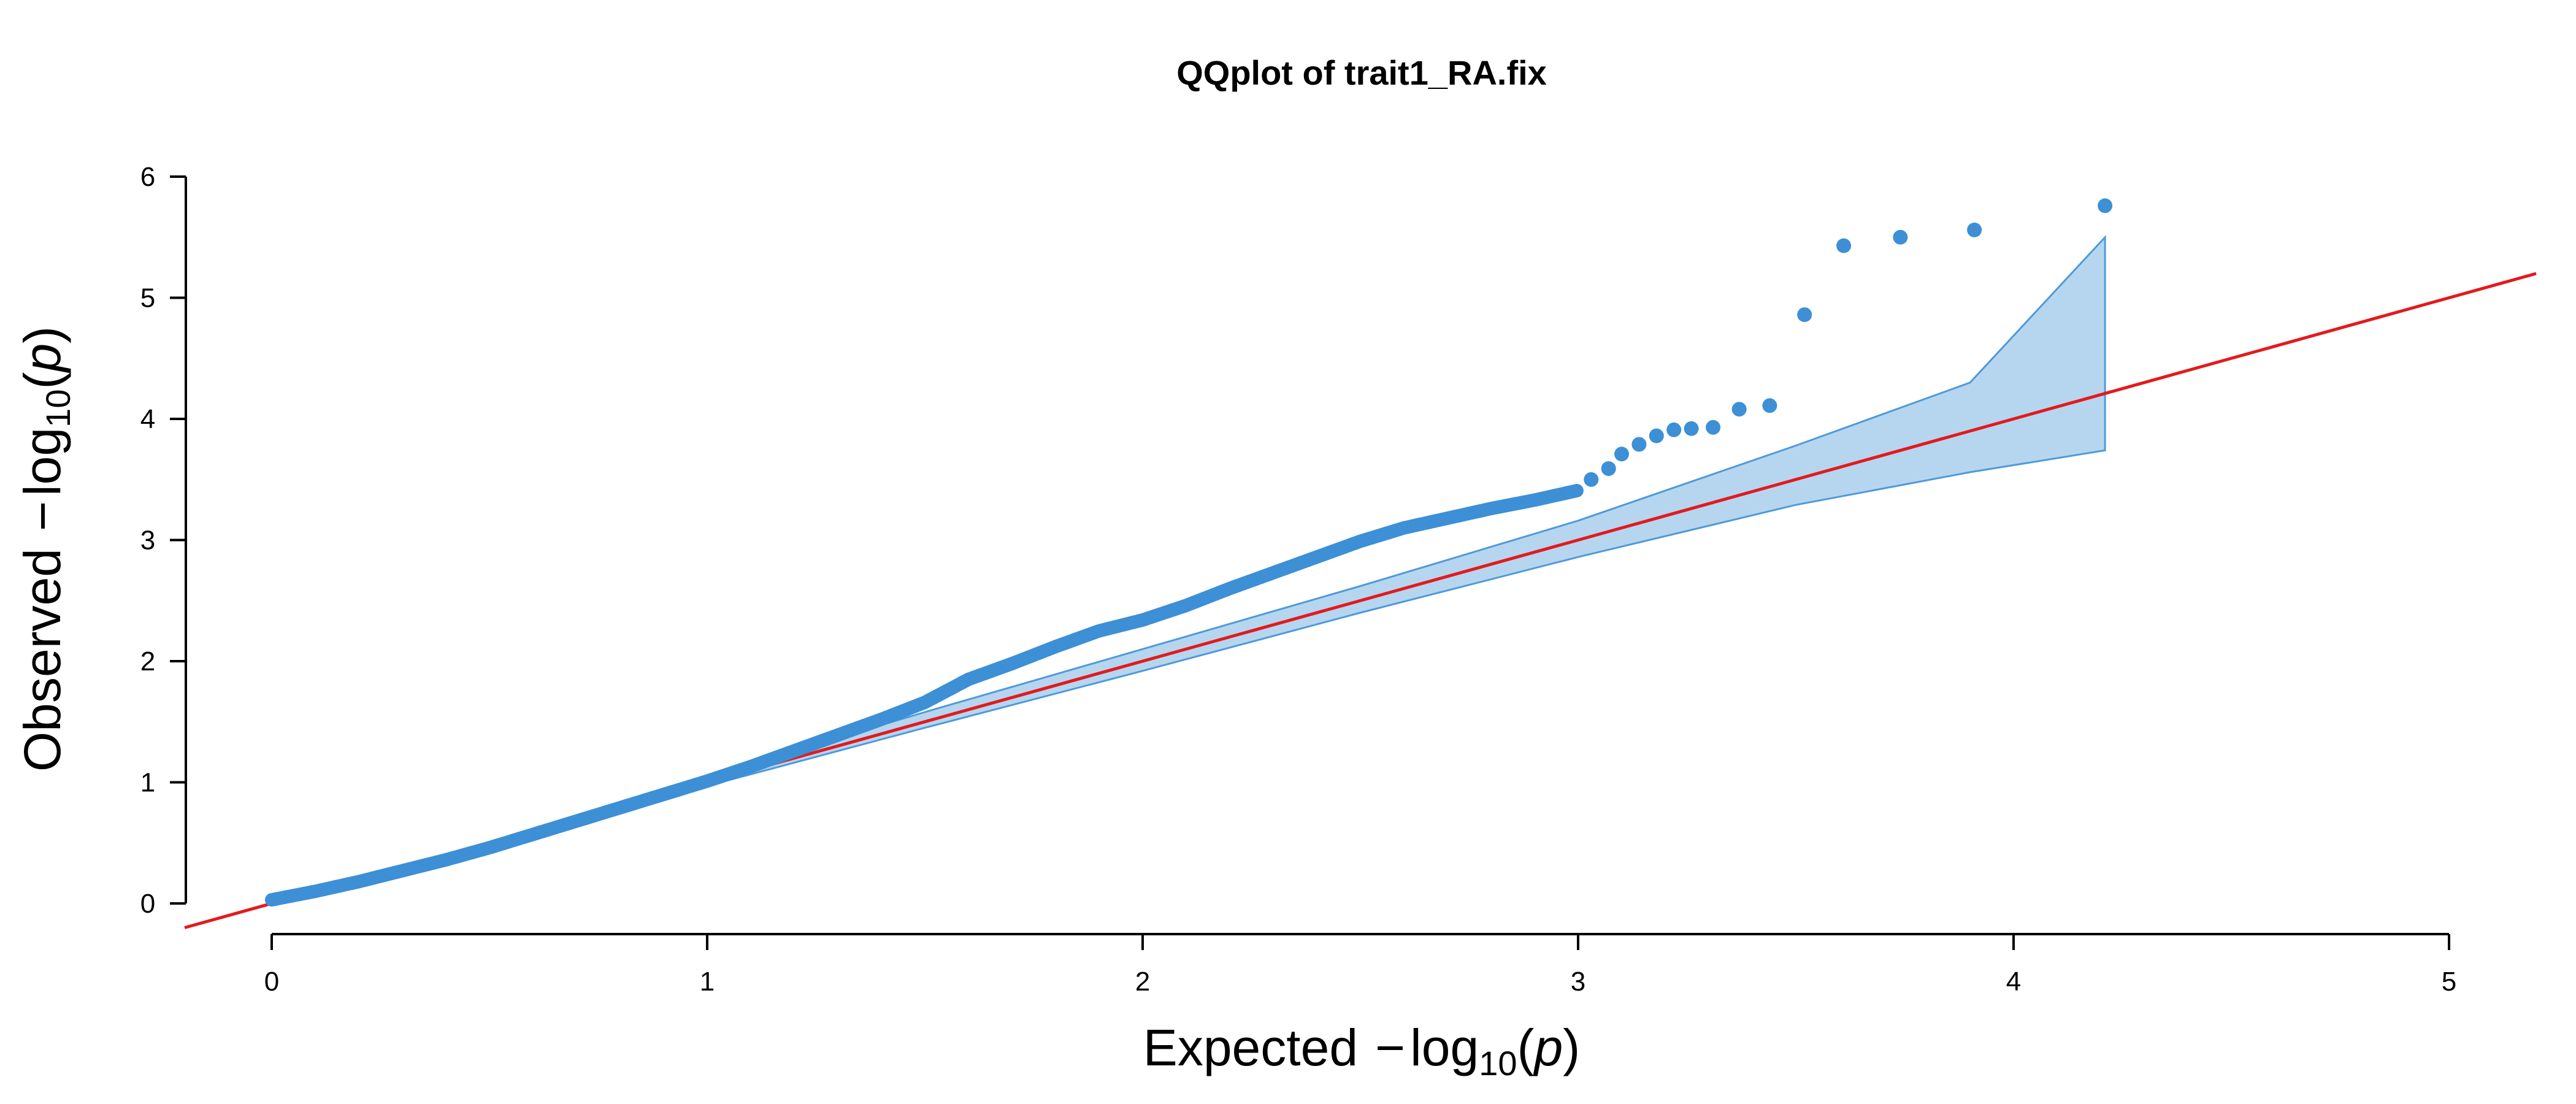  What do you see at coordinates (2449, 982) in the screenshot?
I see `x-tick-label: 5` at bounding box center [2449, 982].